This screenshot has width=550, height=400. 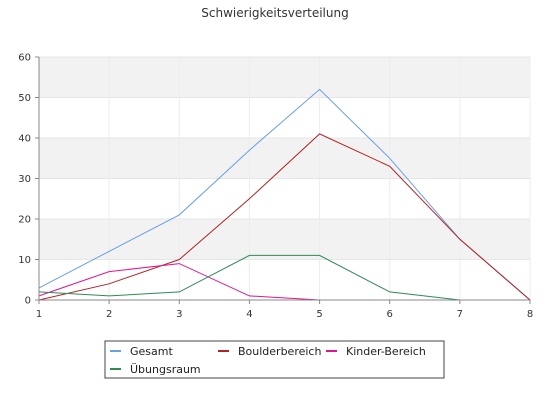 I want to click on y-tick-label: 50, so click(x=24, y=98).